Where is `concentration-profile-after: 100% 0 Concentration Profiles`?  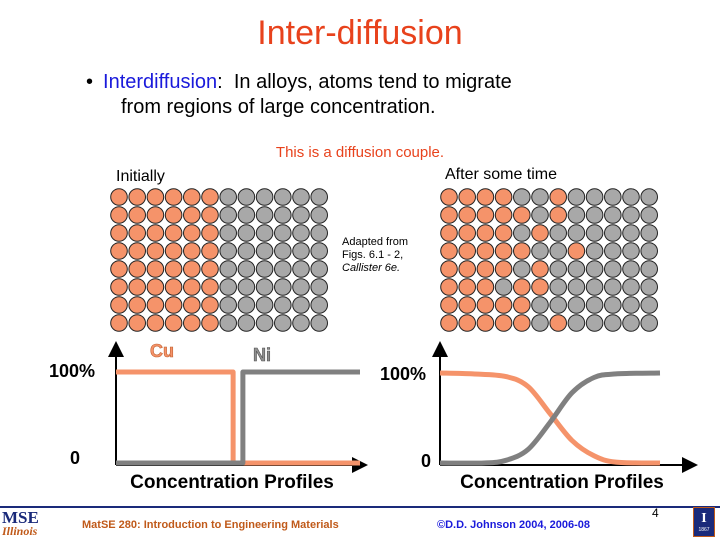 concentration-profile-after: 100% 0 Concentration Profiles is located at coordinates (539, 417).